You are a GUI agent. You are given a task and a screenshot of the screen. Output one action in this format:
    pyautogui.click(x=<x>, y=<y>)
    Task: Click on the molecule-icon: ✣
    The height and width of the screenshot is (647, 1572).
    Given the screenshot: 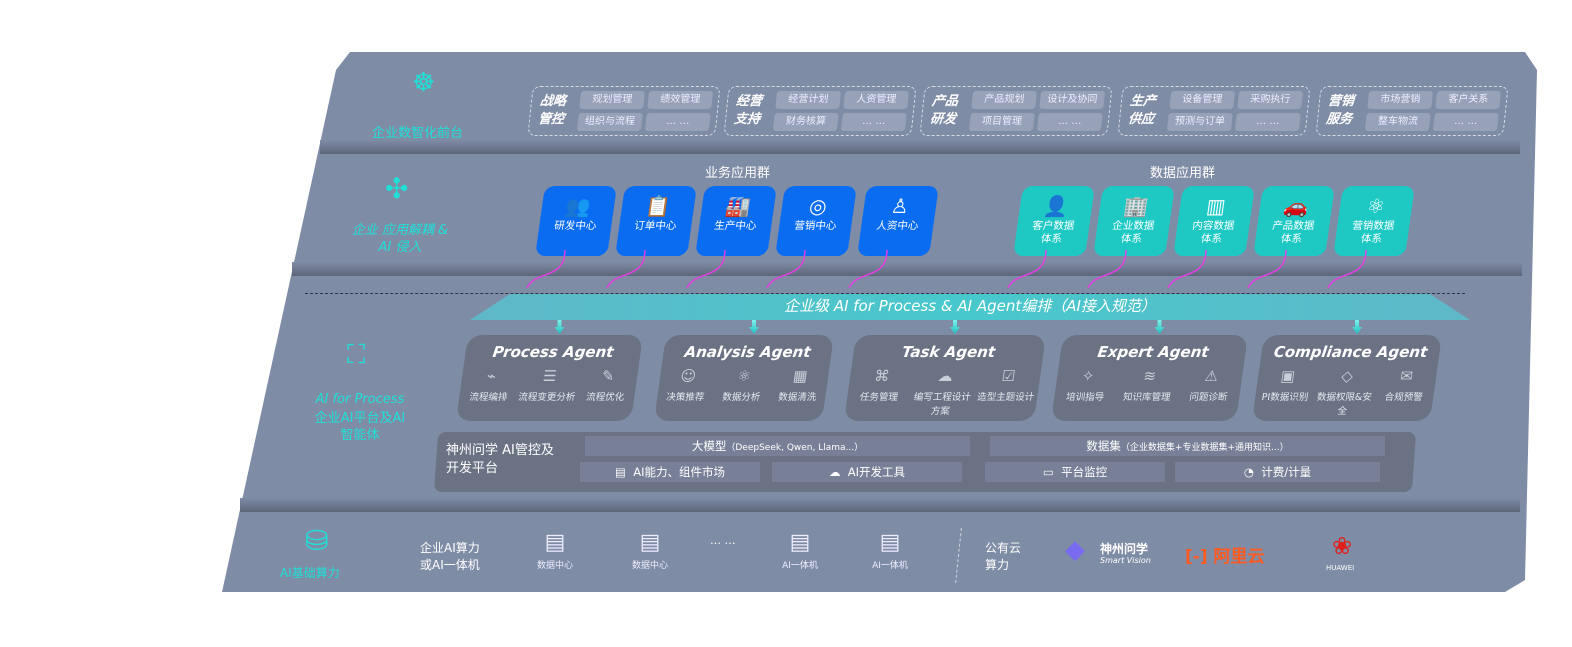 What is the action you would take?
    pyautogui.click(x=397, y=188)
    